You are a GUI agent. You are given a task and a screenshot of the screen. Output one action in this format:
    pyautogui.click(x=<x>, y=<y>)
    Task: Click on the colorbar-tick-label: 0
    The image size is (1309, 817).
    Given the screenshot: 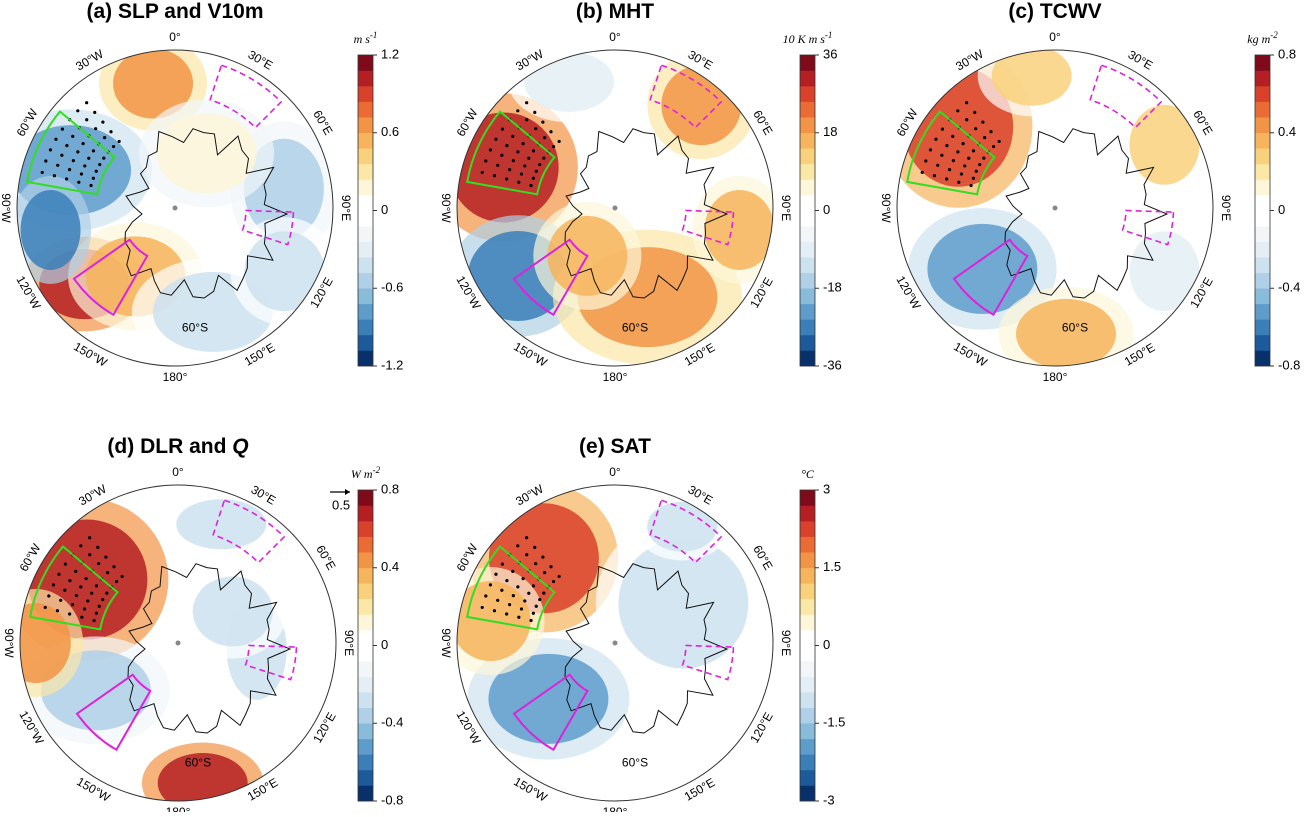 What is the action you would take?
    pyautogui.click(x=826, y=644)
    